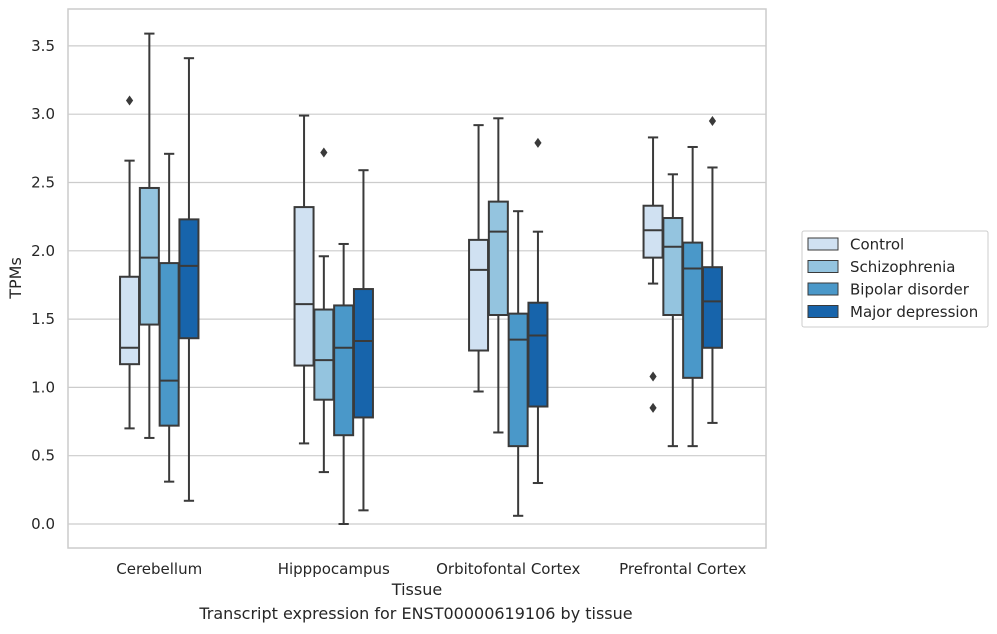 The height and width of the screenshot is (634, 997). Describe the element at coordinates (43, 285) in the screenshot. I see `y-tick-labels: 0.0 0.5 1.0 1.5 2.0 2.5 3.0 3.5` at that location.